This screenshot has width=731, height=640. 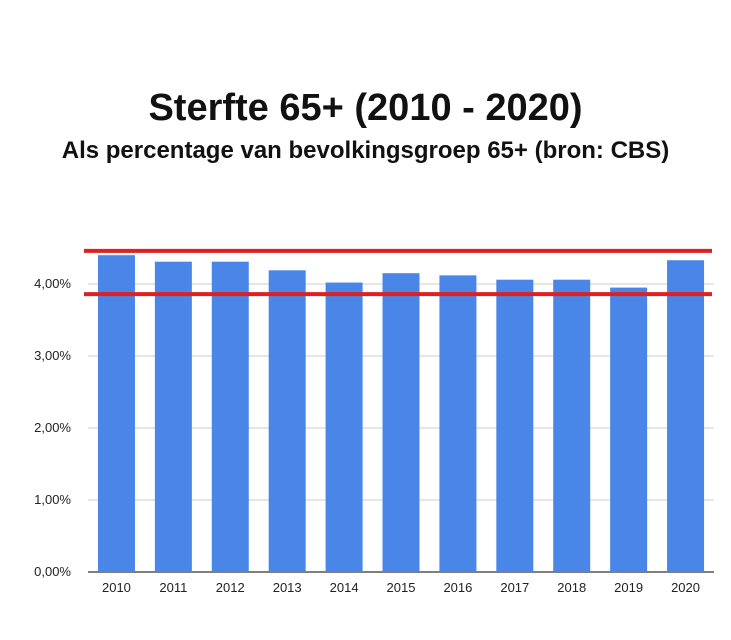 What do you see at coordinates (628, 587) in the screenshot?
I see `x-tick-label: 2019` at bounding box center [628, 587].